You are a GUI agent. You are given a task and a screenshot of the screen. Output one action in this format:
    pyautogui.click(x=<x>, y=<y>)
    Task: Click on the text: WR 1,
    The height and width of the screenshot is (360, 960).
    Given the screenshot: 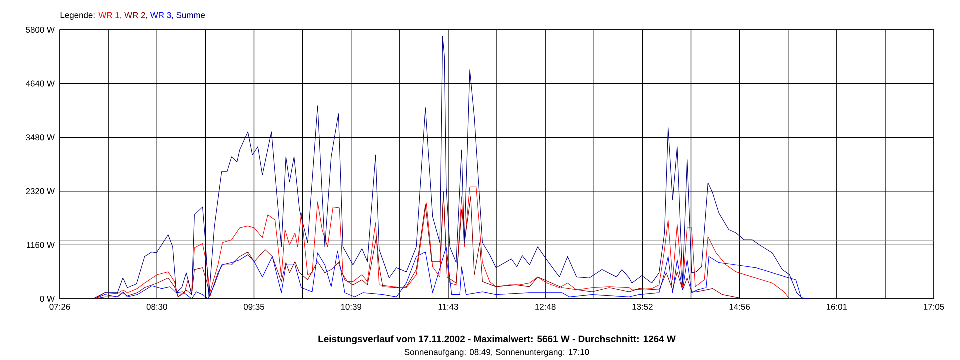 What is the action you would take?
    pyautogui.click(x=110, y=16)
    